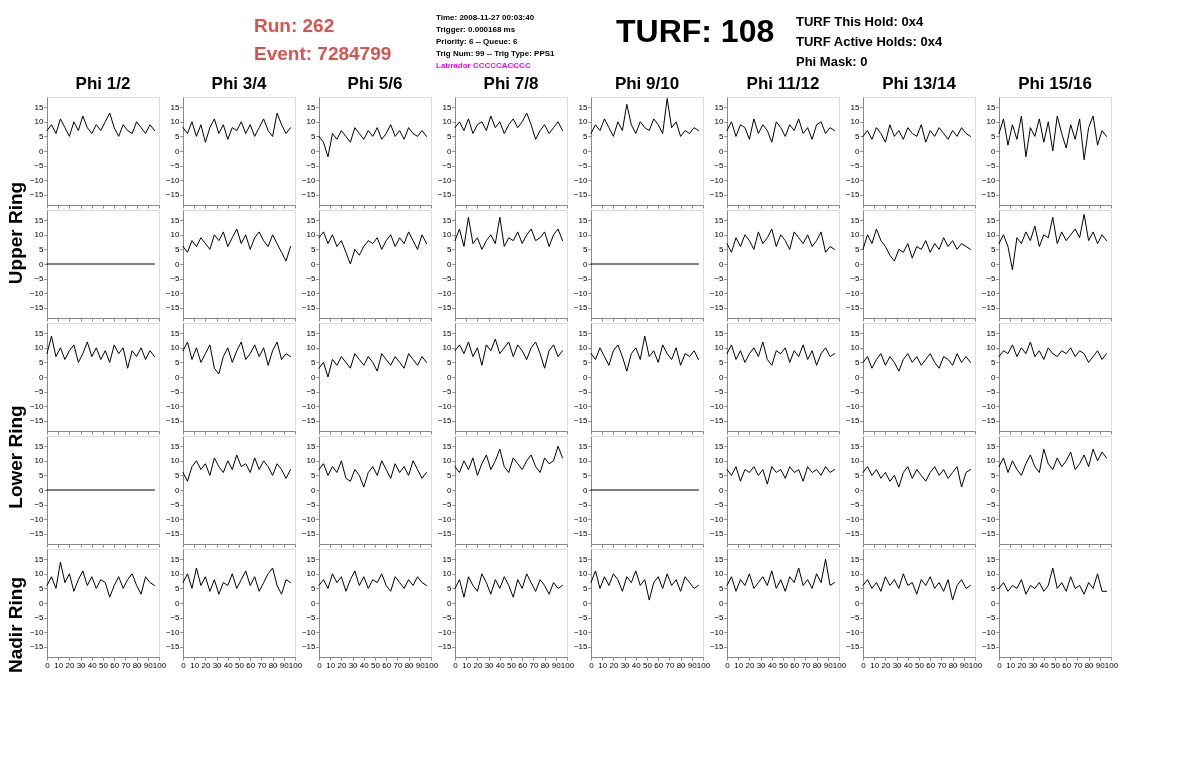 The width and height of the screenshot is (1196, 772). I want to click on text: Trig Num: 99 -- Trig Type: PPS1, so click(496, 53).